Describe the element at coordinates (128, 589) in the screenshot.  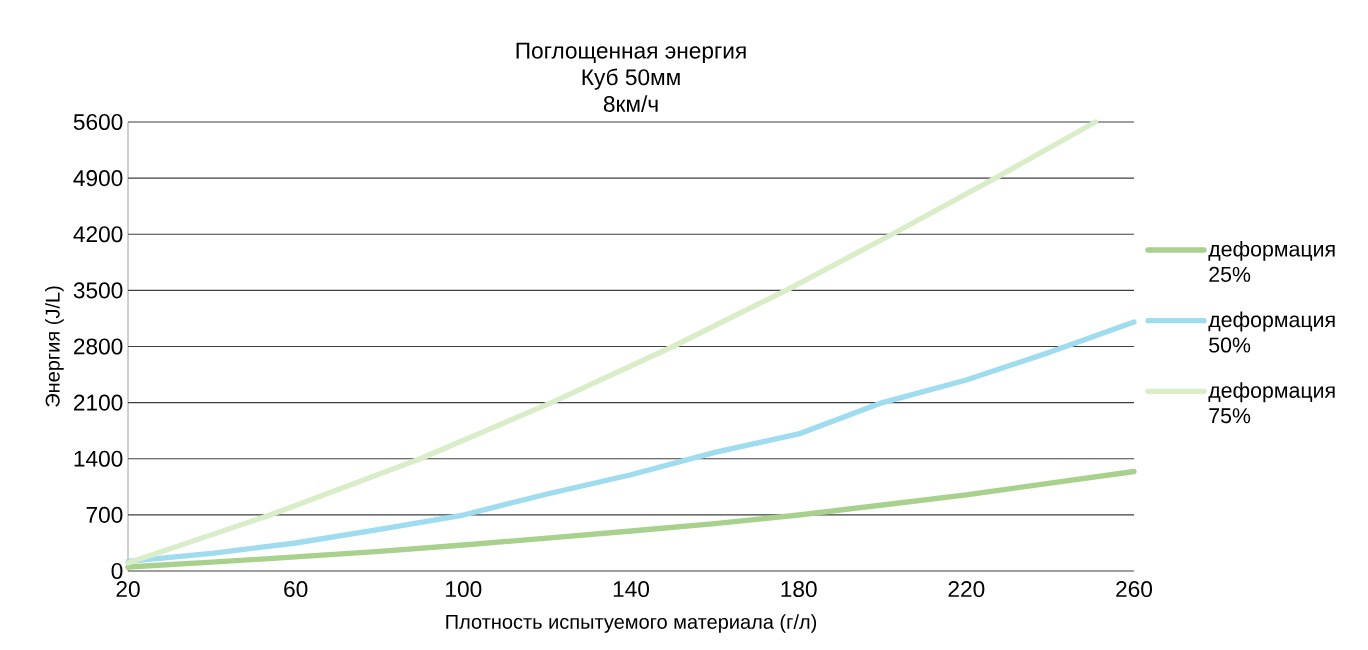
I see `x-tick-label: 20` at that location.